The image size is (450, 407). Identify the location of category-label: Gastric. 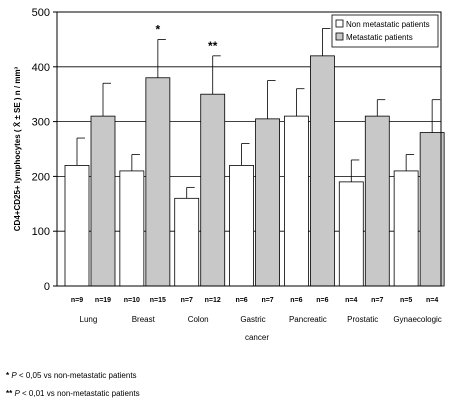
(252, 319).